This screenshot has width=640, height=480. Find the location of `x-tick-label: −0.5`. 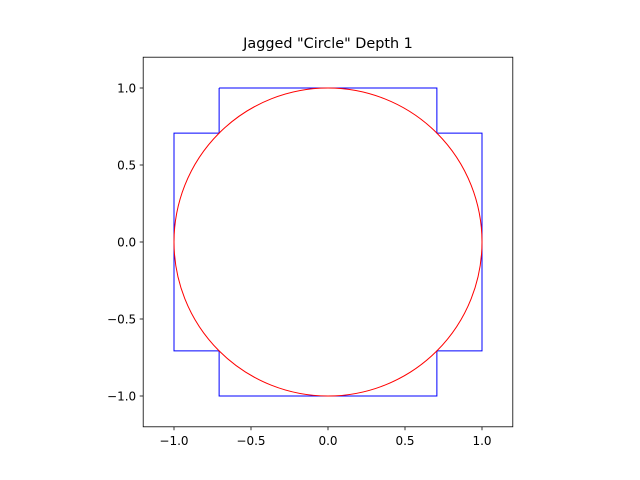

x-tick-label: −0.5 is located at coordinates (250, 441).